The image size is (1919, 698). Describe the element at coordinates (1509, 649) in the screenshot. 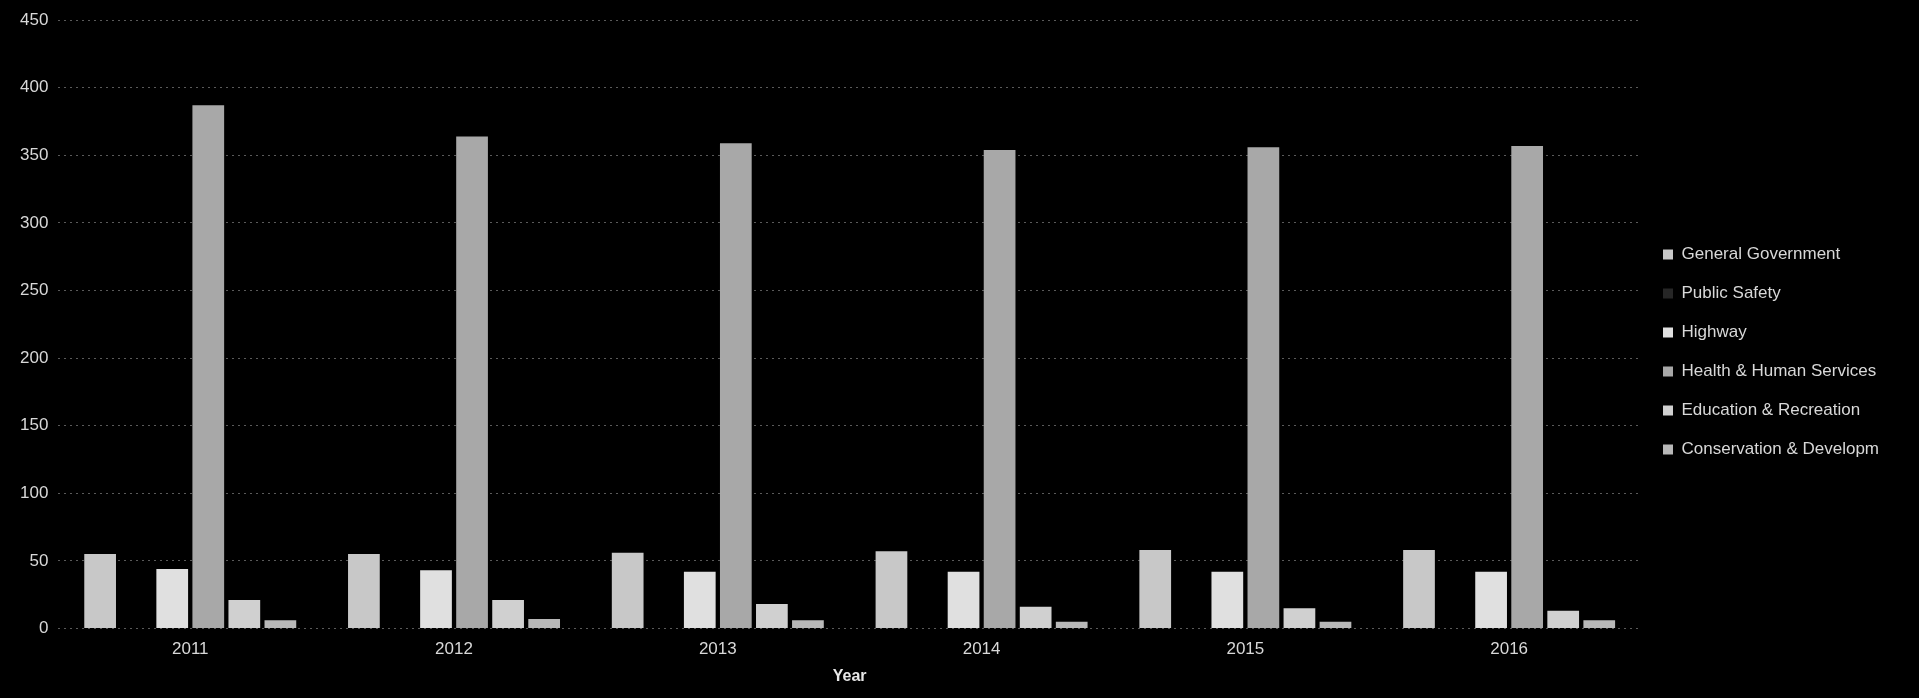

I see `x-tick-label: 2016` at that location.